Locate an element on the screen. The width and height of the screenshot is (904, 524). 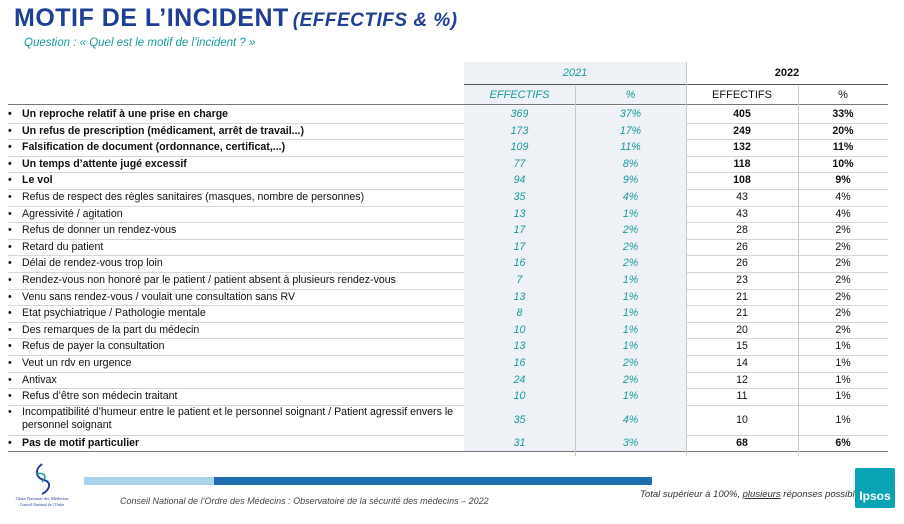
footer-note-prefix: Total supérieur à 100%, is located at coordinates (691, 494).